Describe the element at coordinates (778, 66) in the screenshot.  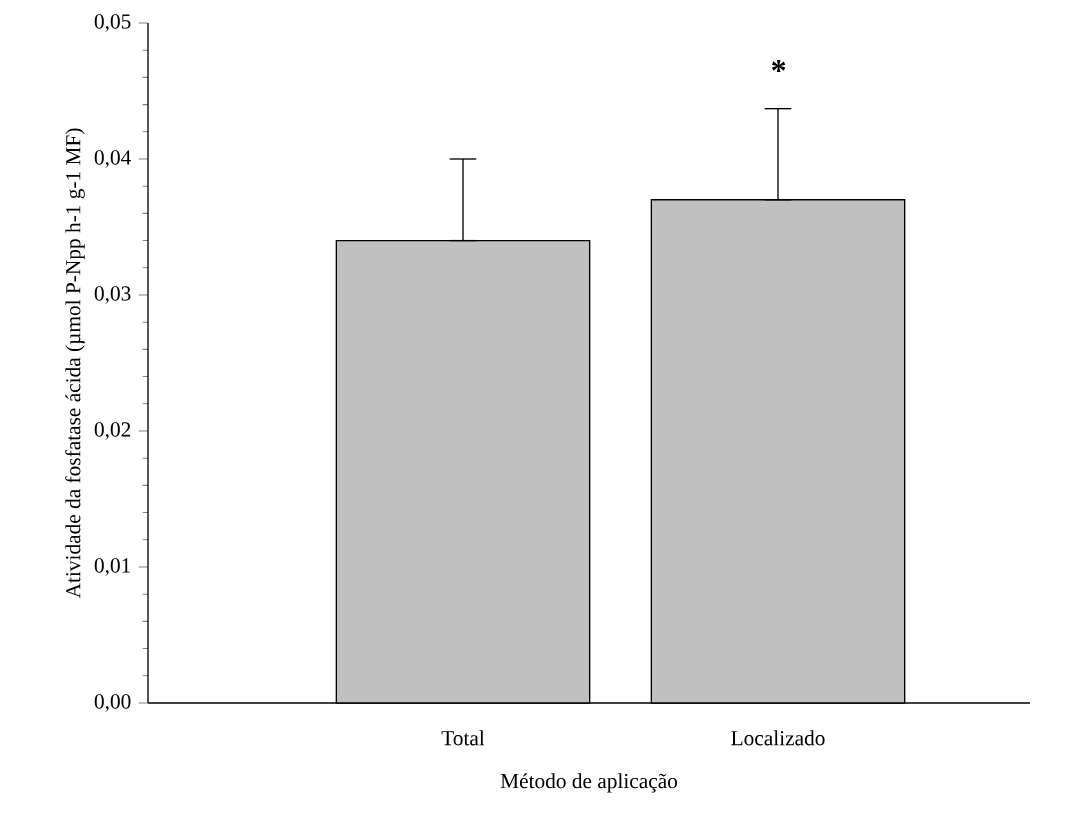
I see `annotation: *` at that location.